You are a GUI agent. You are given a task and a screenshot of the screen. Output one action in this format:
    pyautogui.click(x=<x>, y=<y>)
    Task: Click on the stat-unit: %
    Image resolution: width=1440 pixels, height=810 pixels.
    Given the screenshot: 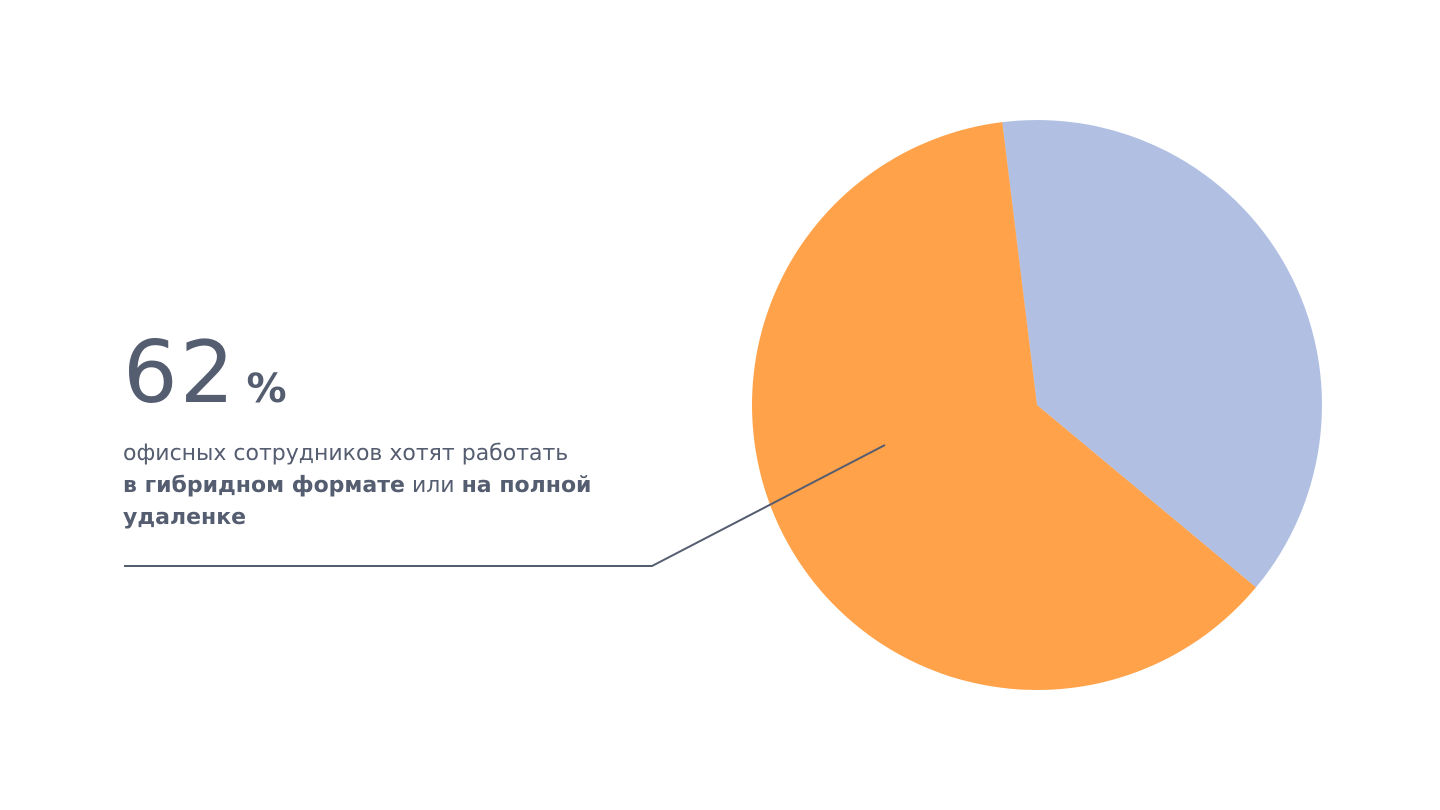 What is the action you would take?
    pyautogui.click(x=266, y=389)
    